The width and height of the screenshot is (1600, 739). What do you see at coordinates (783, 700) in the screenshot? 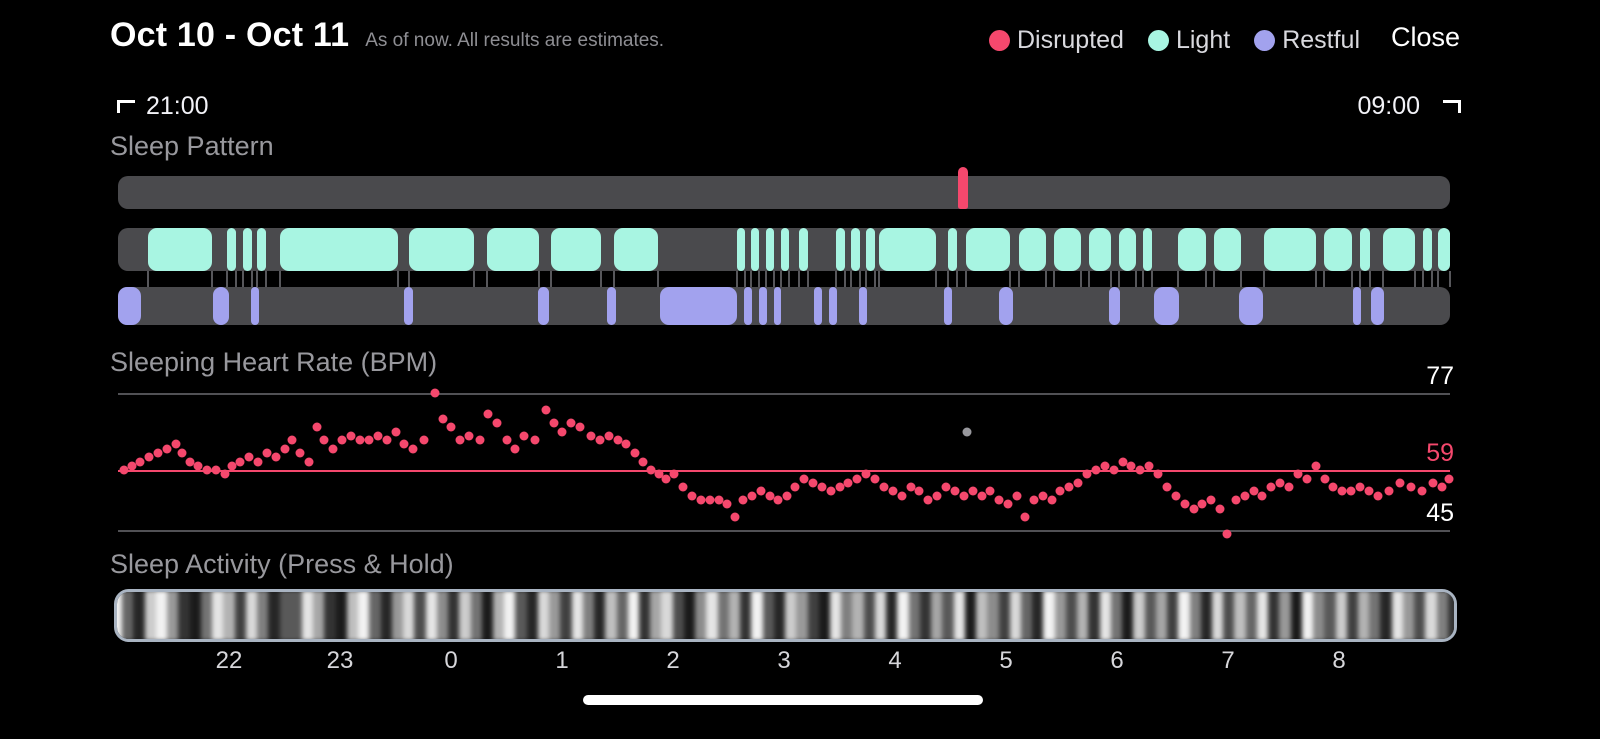
I see `home-indicator` at bounding box center [783, 700].